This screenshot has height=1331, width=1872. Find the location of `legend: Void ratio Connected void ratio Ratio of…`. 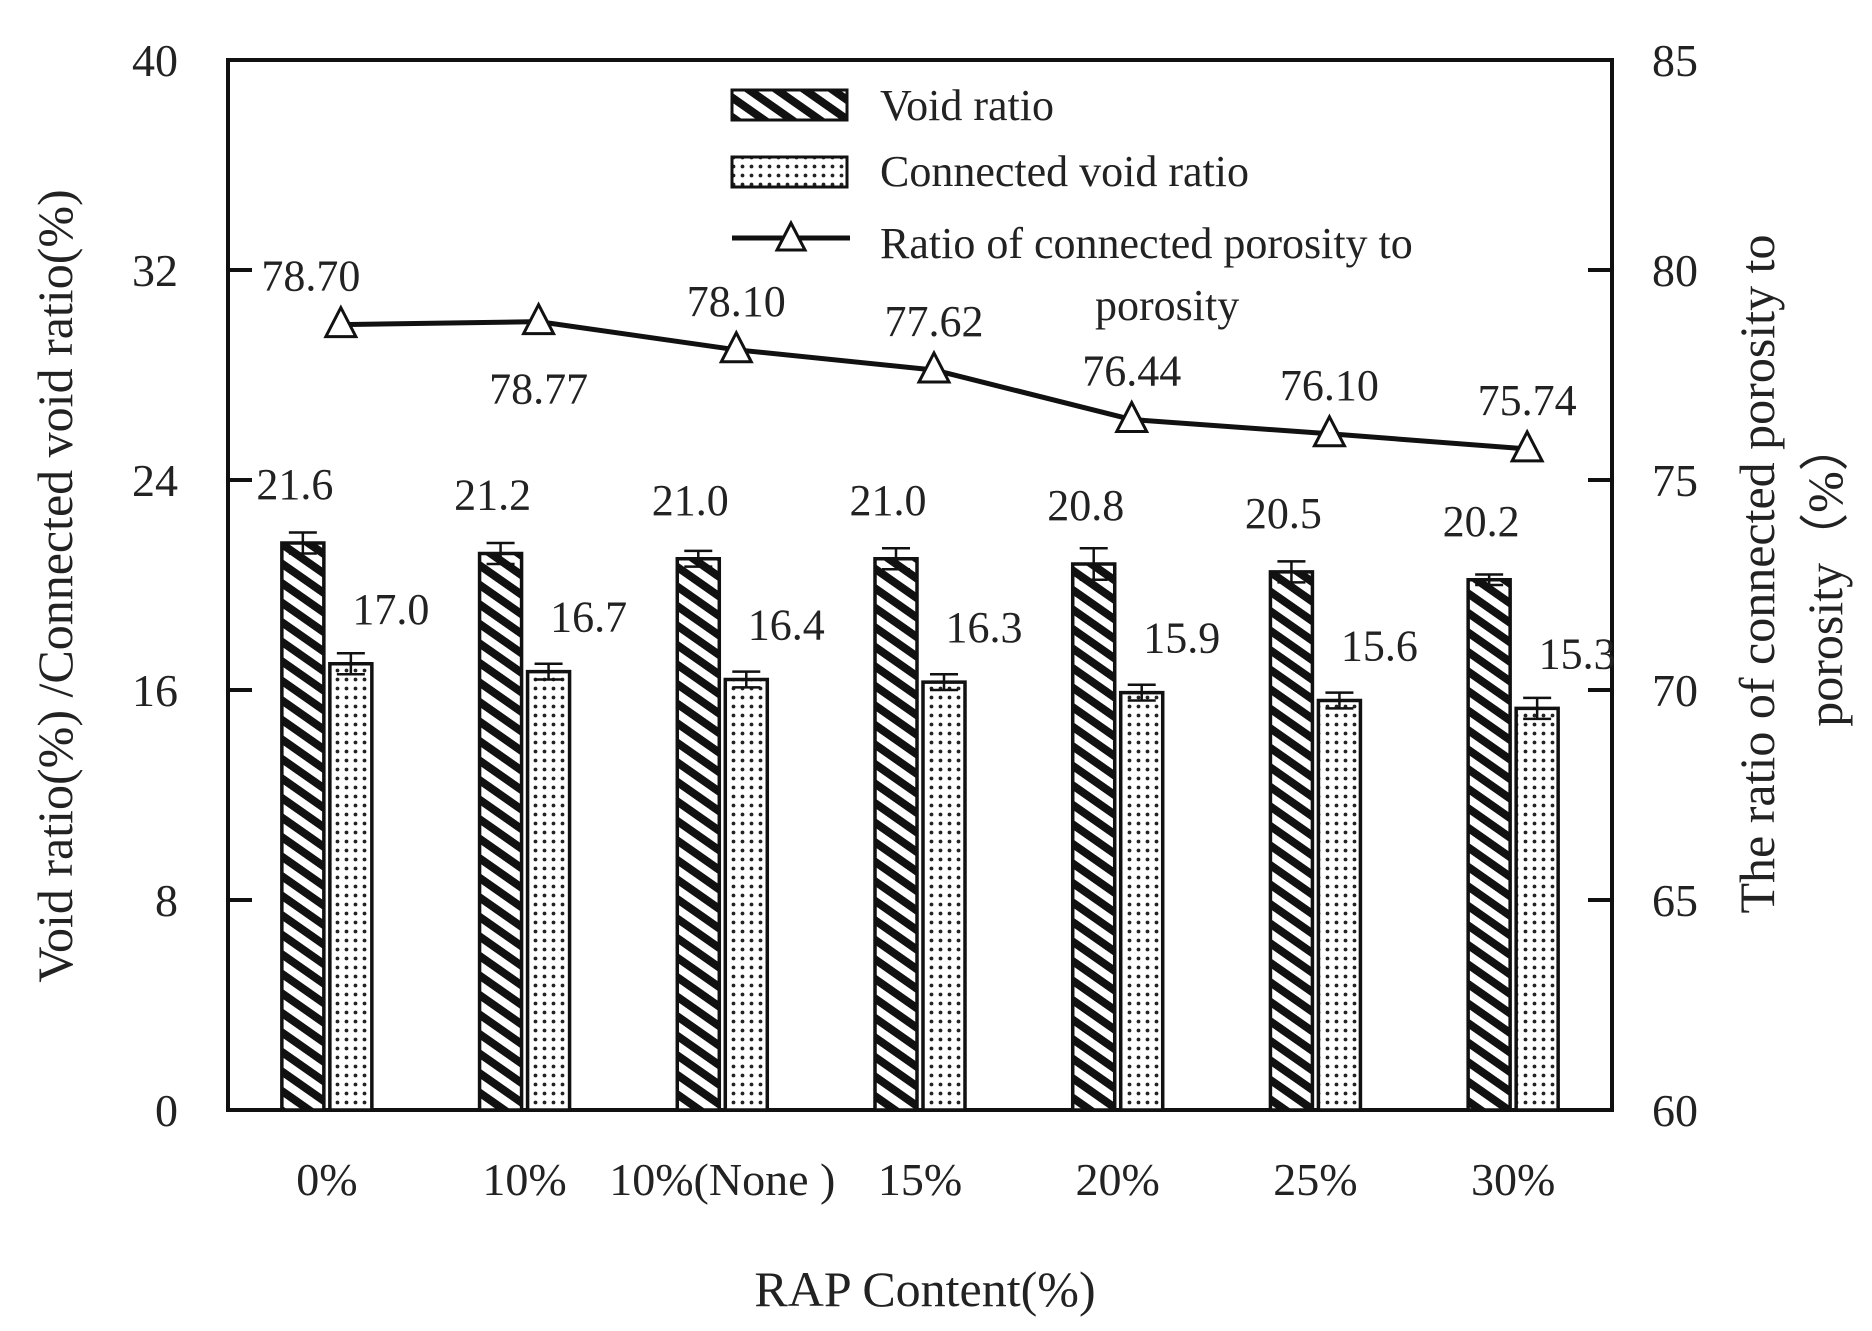

legend: Void ratio Connected void ratio Ratio of… is located at coordinates (1071, 205).